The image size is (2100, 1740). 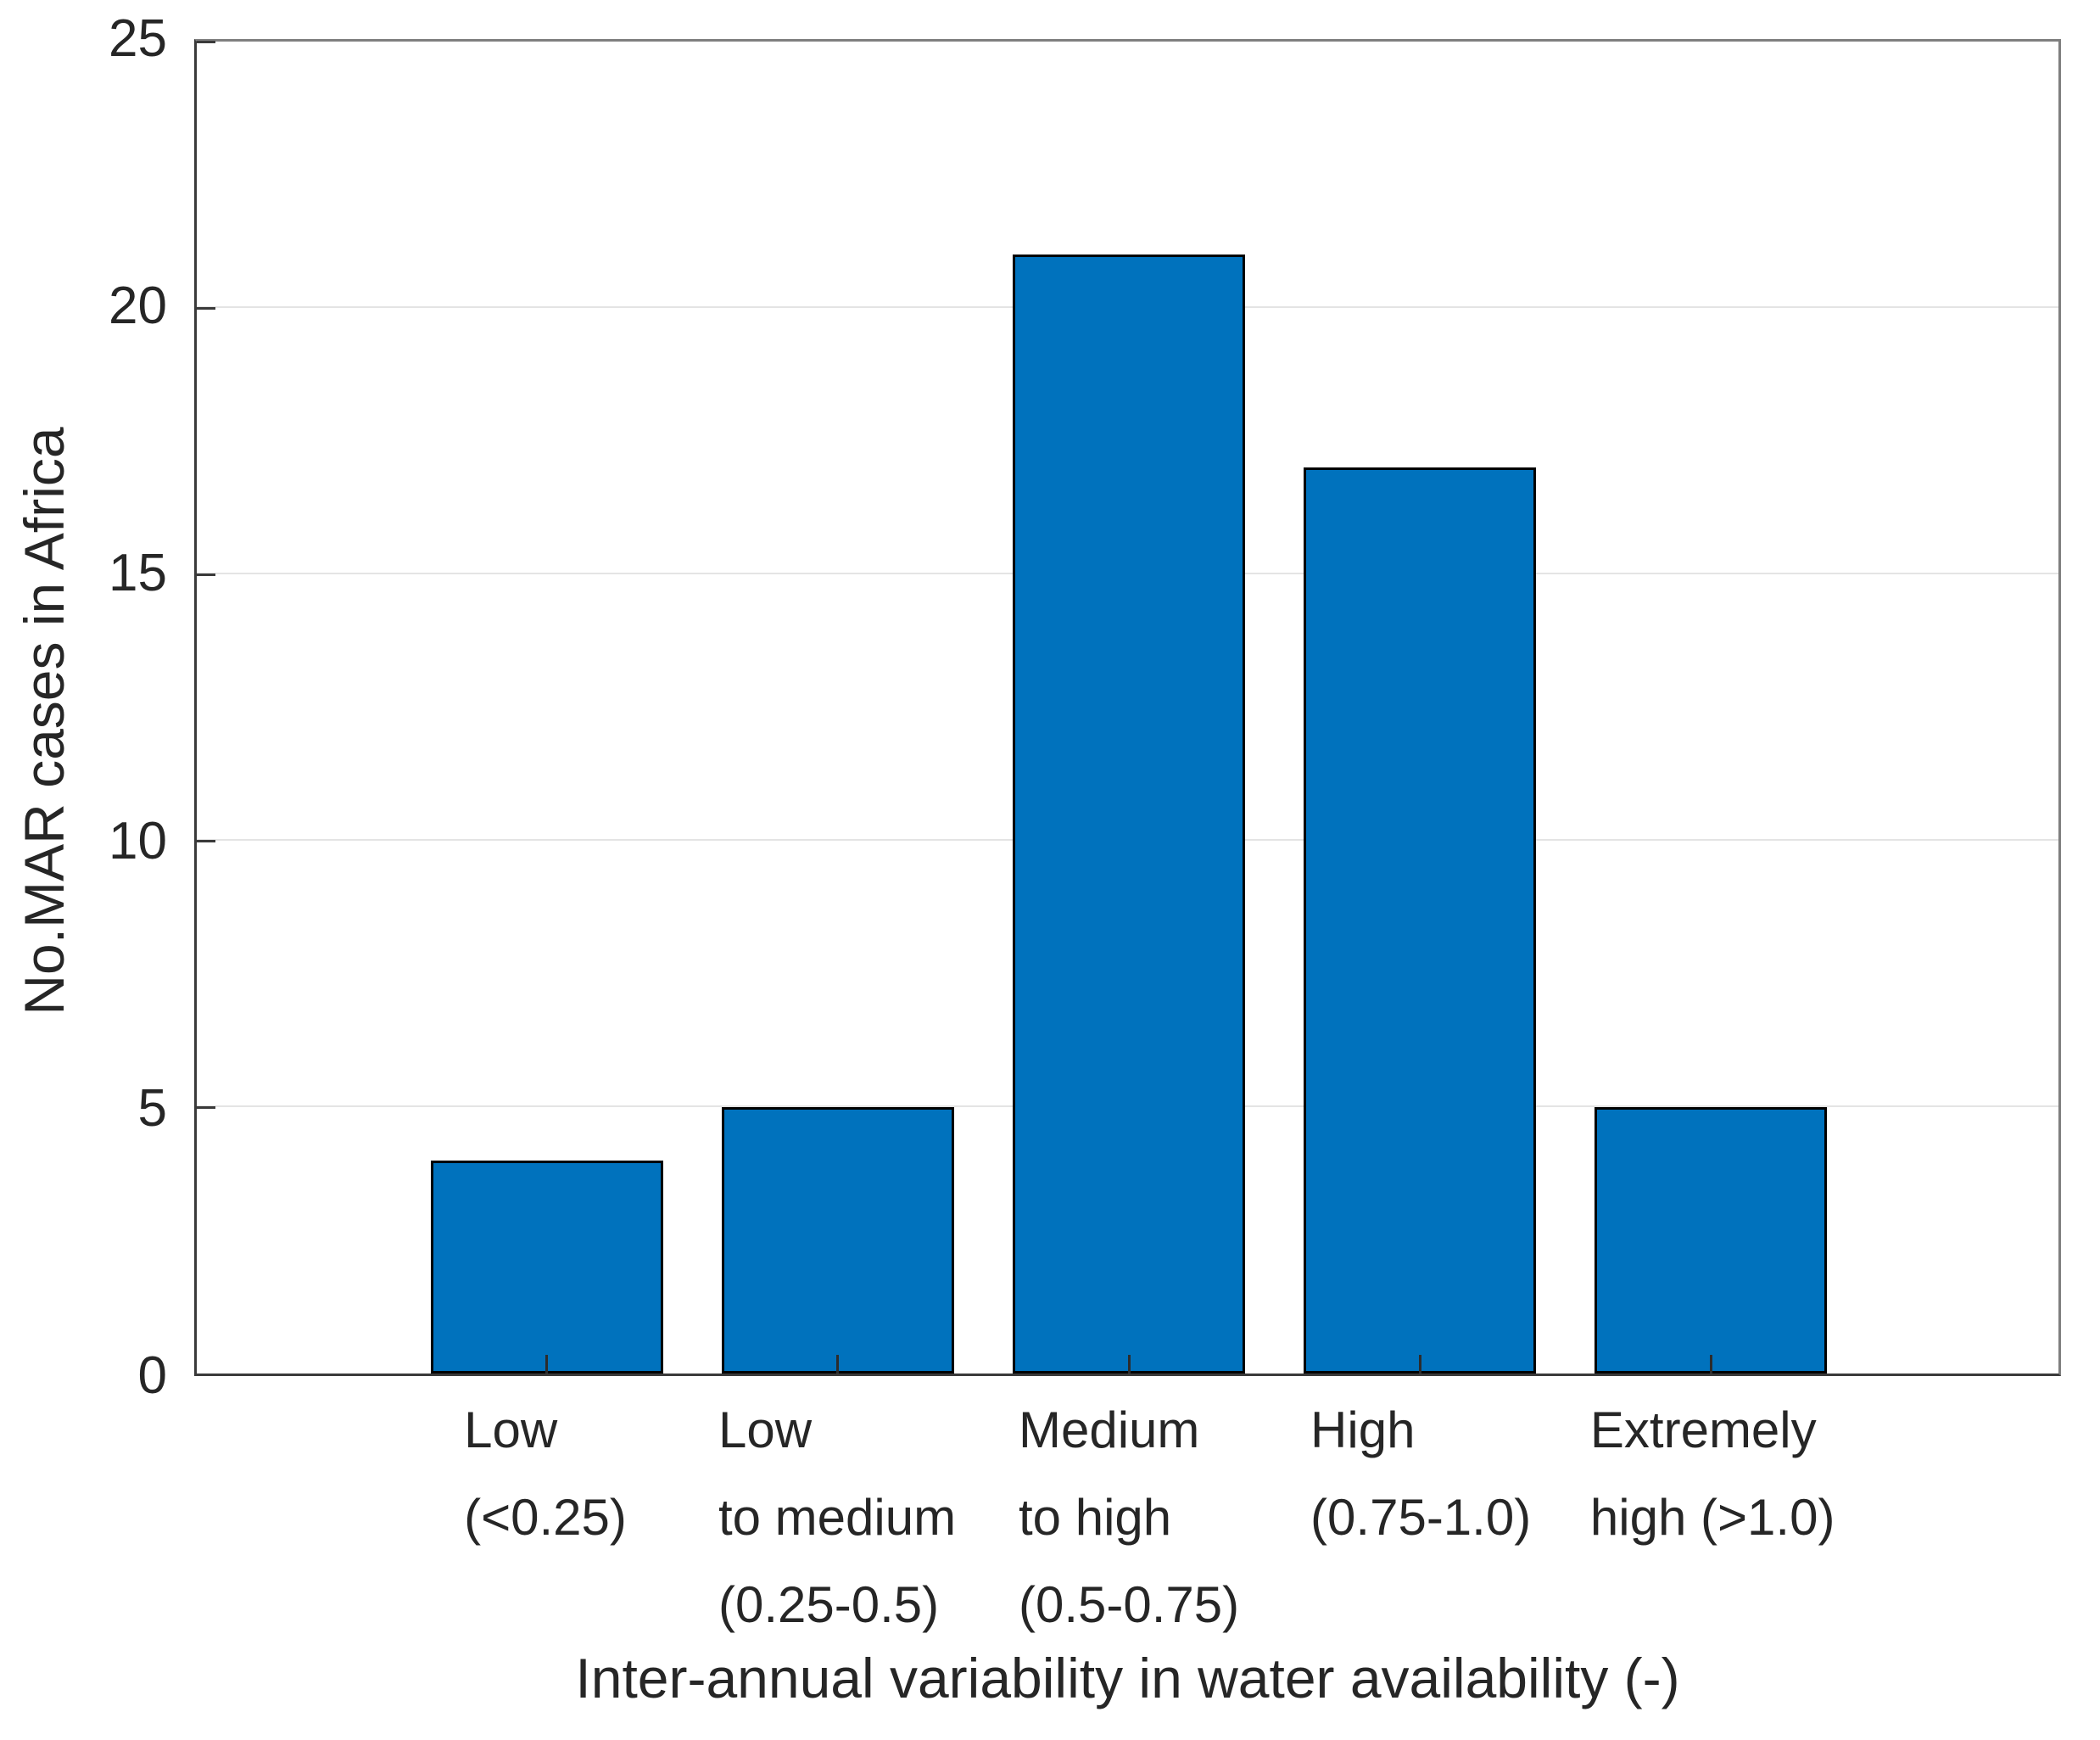 I want to click on y-tick-label-25: 25, so click(x=138, y=38).